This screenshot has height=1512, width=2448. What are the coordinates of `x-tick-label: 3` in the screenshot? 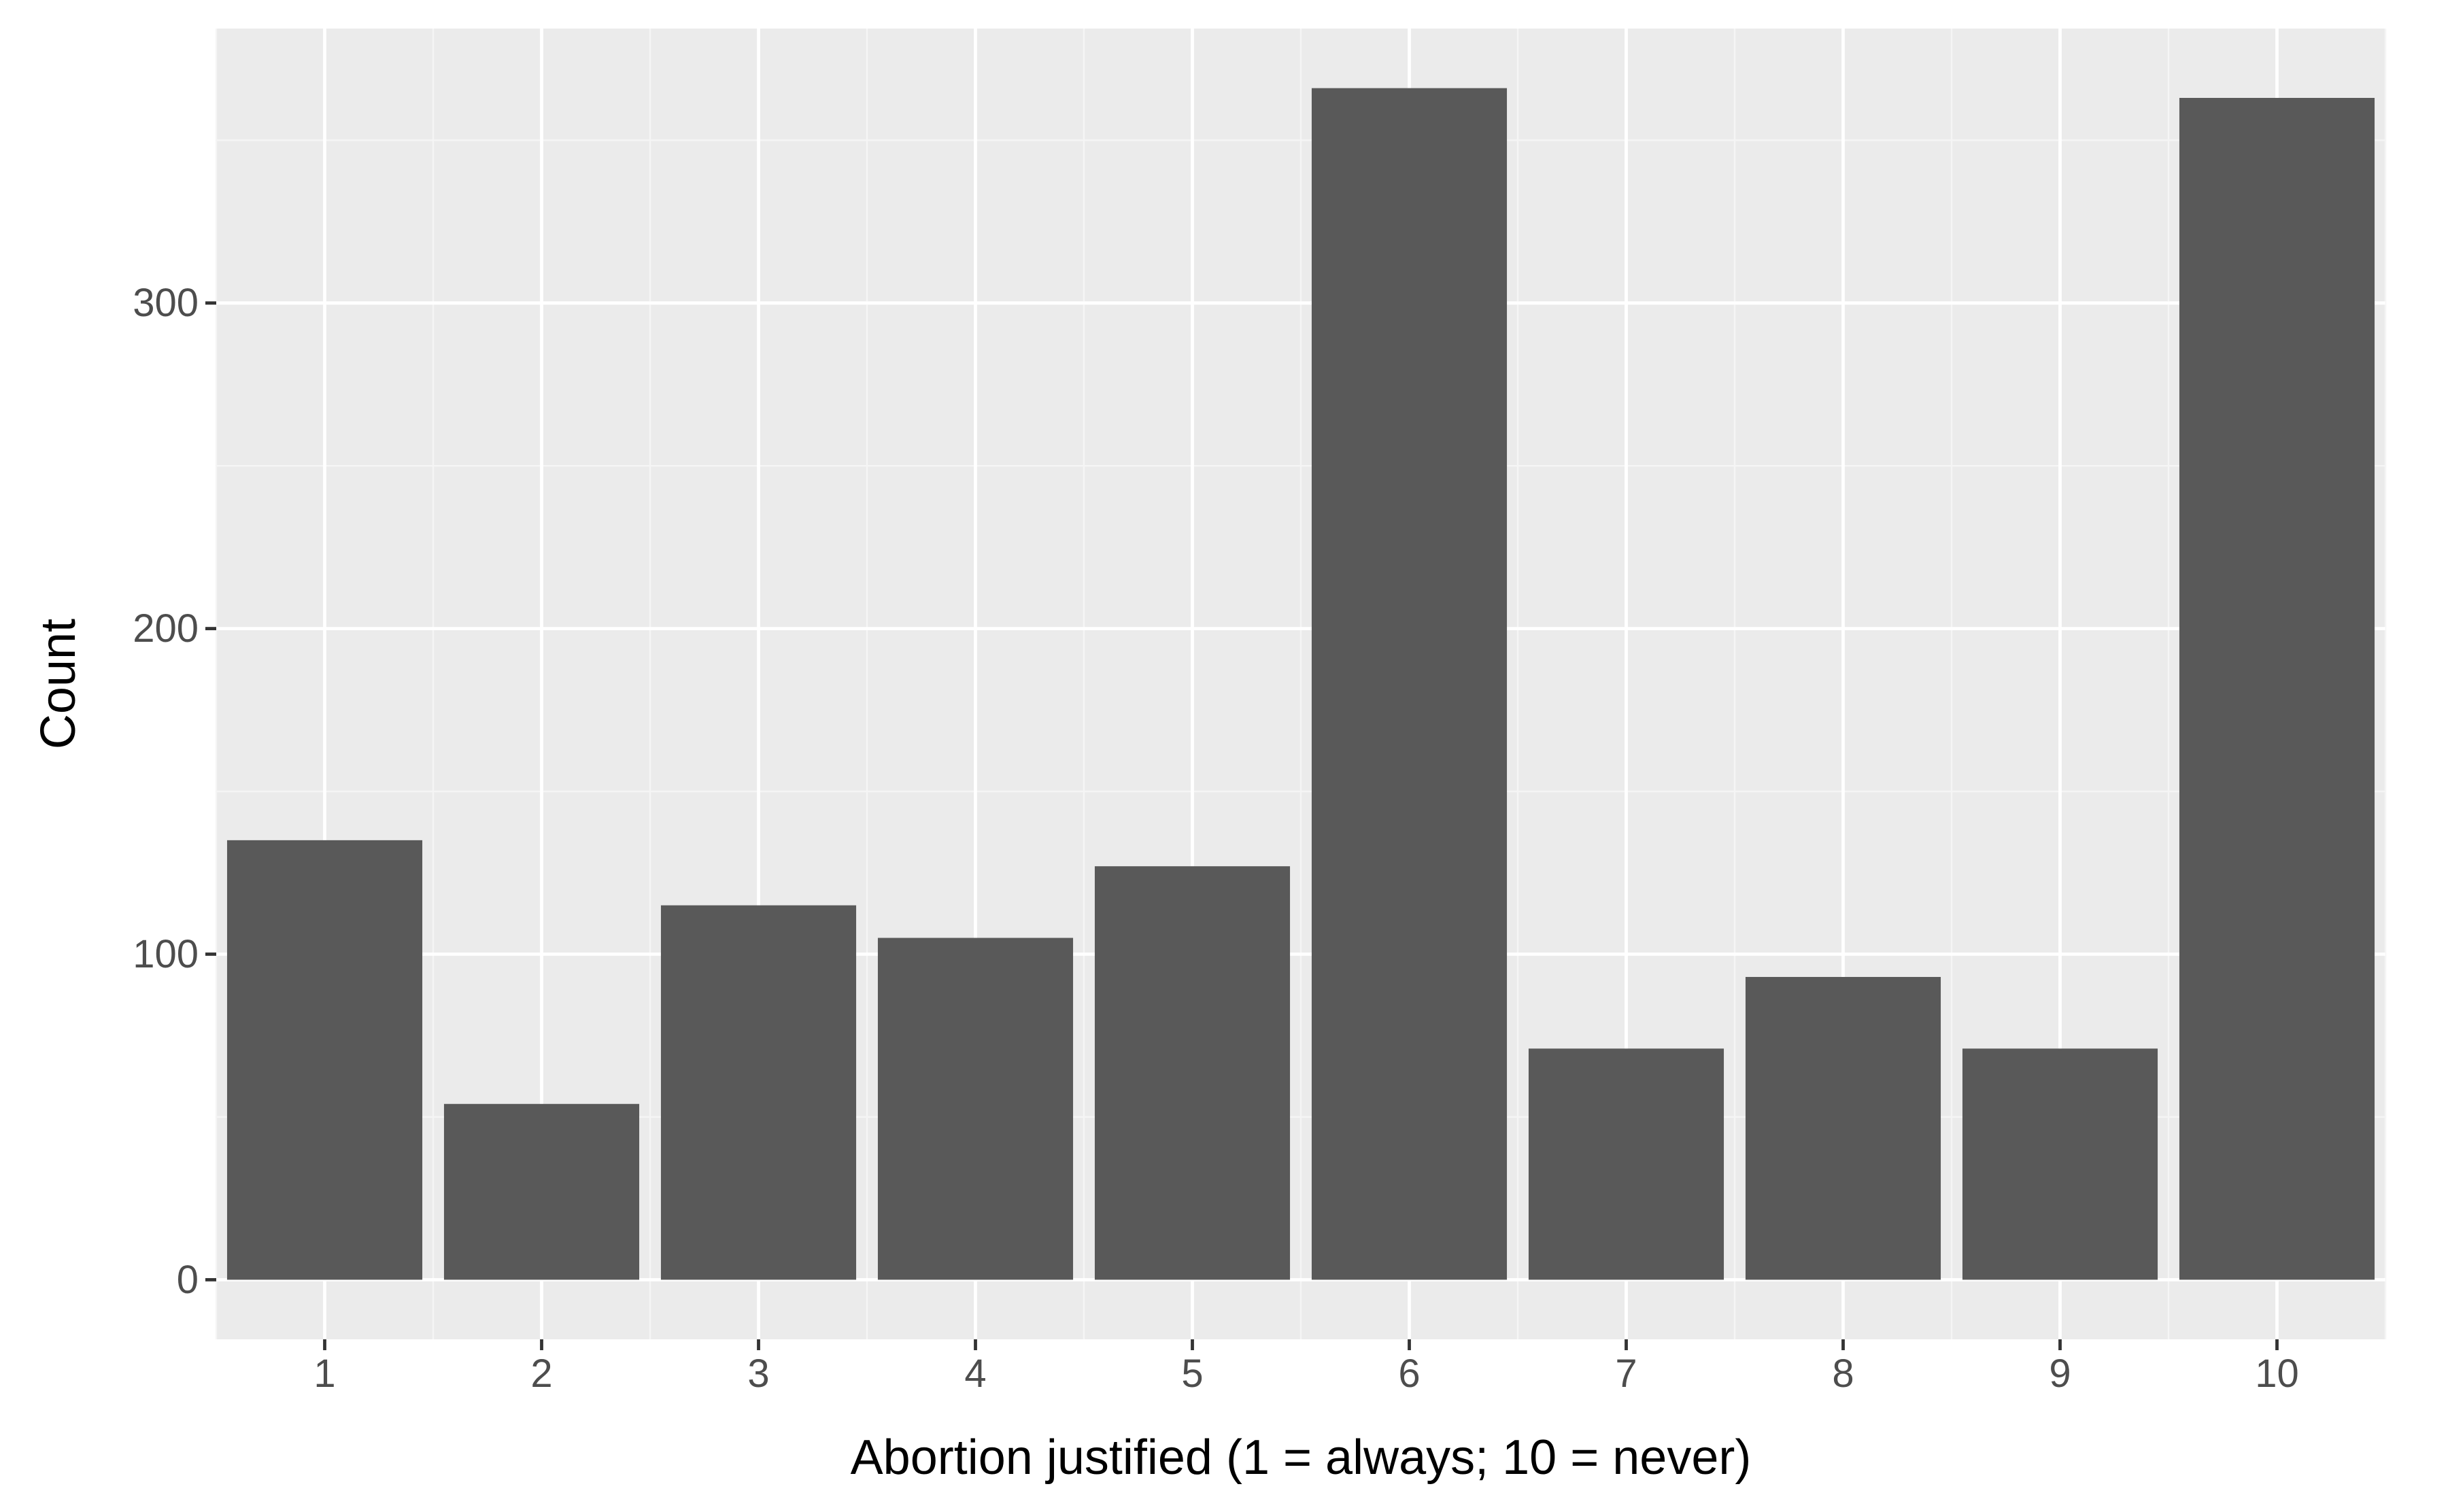 It's located at (758, 1374).